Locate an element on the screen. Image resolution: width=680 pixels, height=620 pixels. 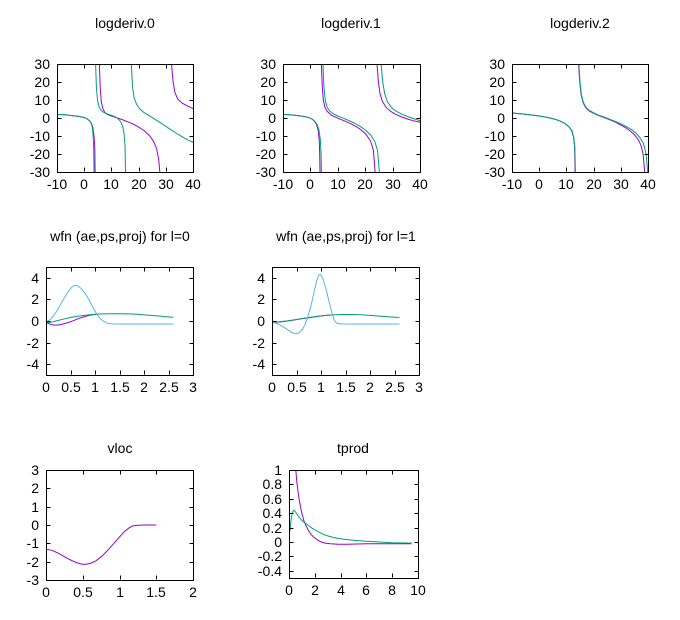
chart-logderiv-0: -10 0 10 20 30 40 -30 -20 -10 0 10 20 30 is located at coordinates (115, 124).